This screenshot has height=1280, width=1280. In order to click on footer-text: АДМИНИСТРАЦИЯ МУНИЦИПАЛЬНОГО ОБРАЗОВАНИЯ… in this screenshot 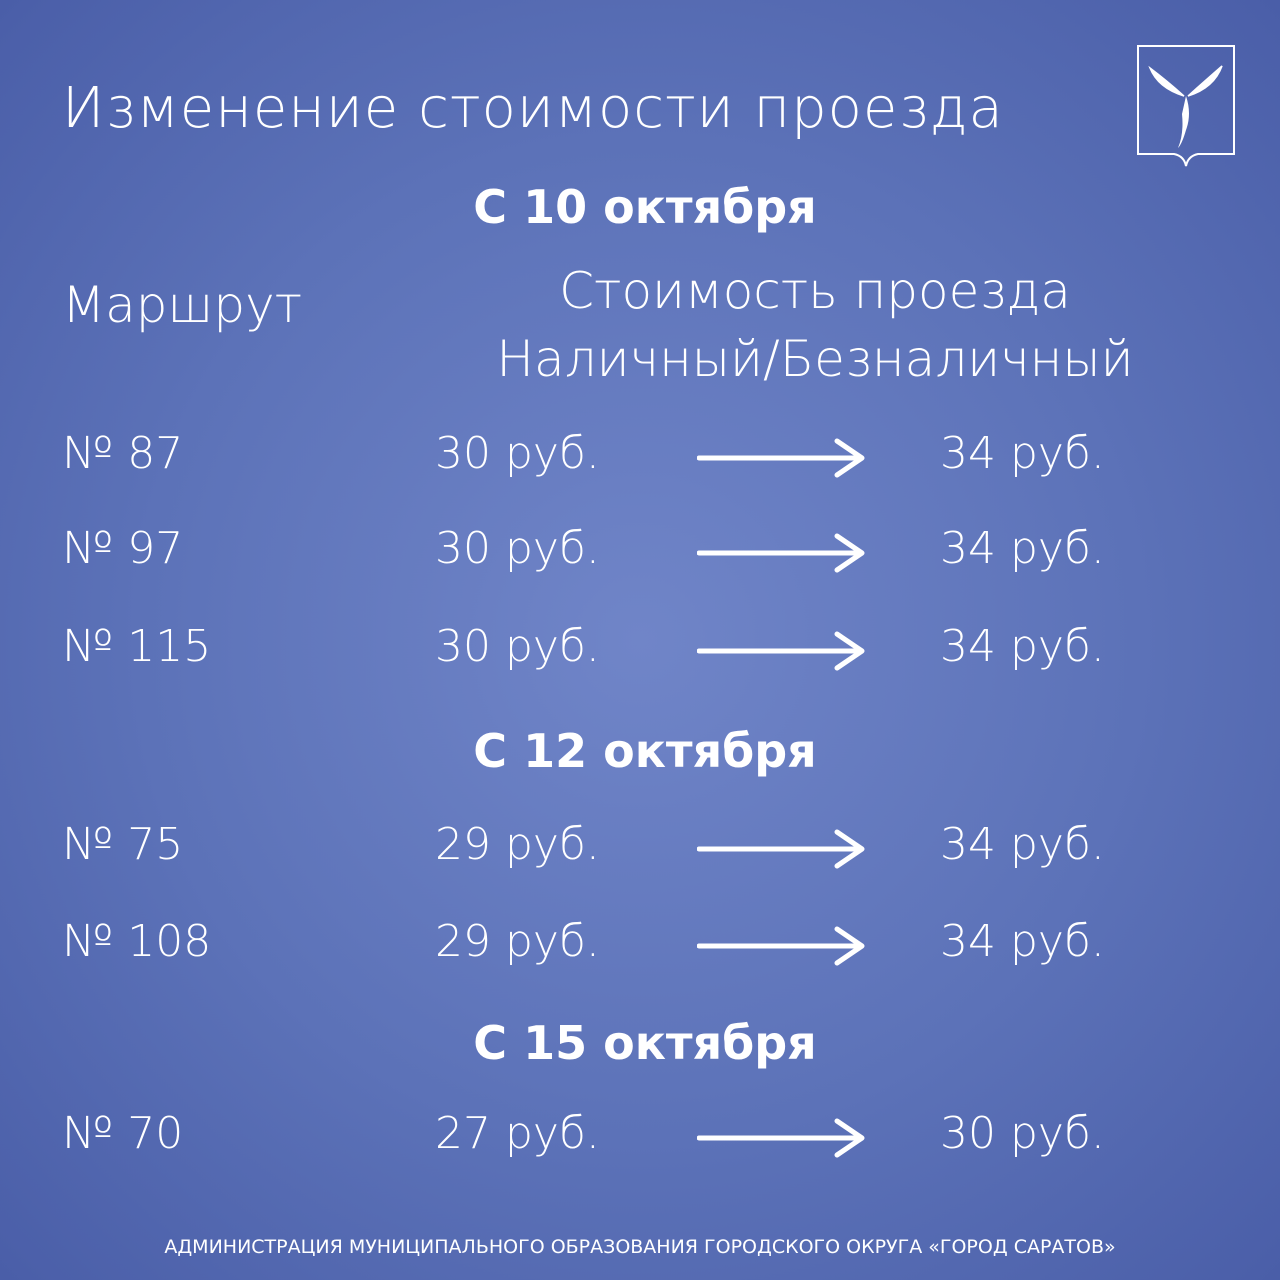, I will do `click(640, 1247)`.